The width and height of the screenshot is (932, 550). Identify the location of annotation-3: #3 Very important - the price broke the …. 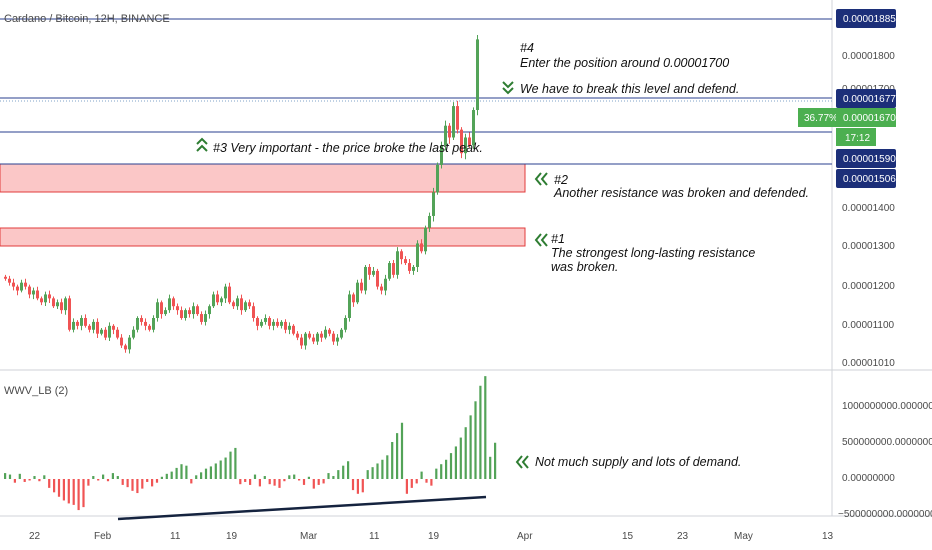
(348, 148).